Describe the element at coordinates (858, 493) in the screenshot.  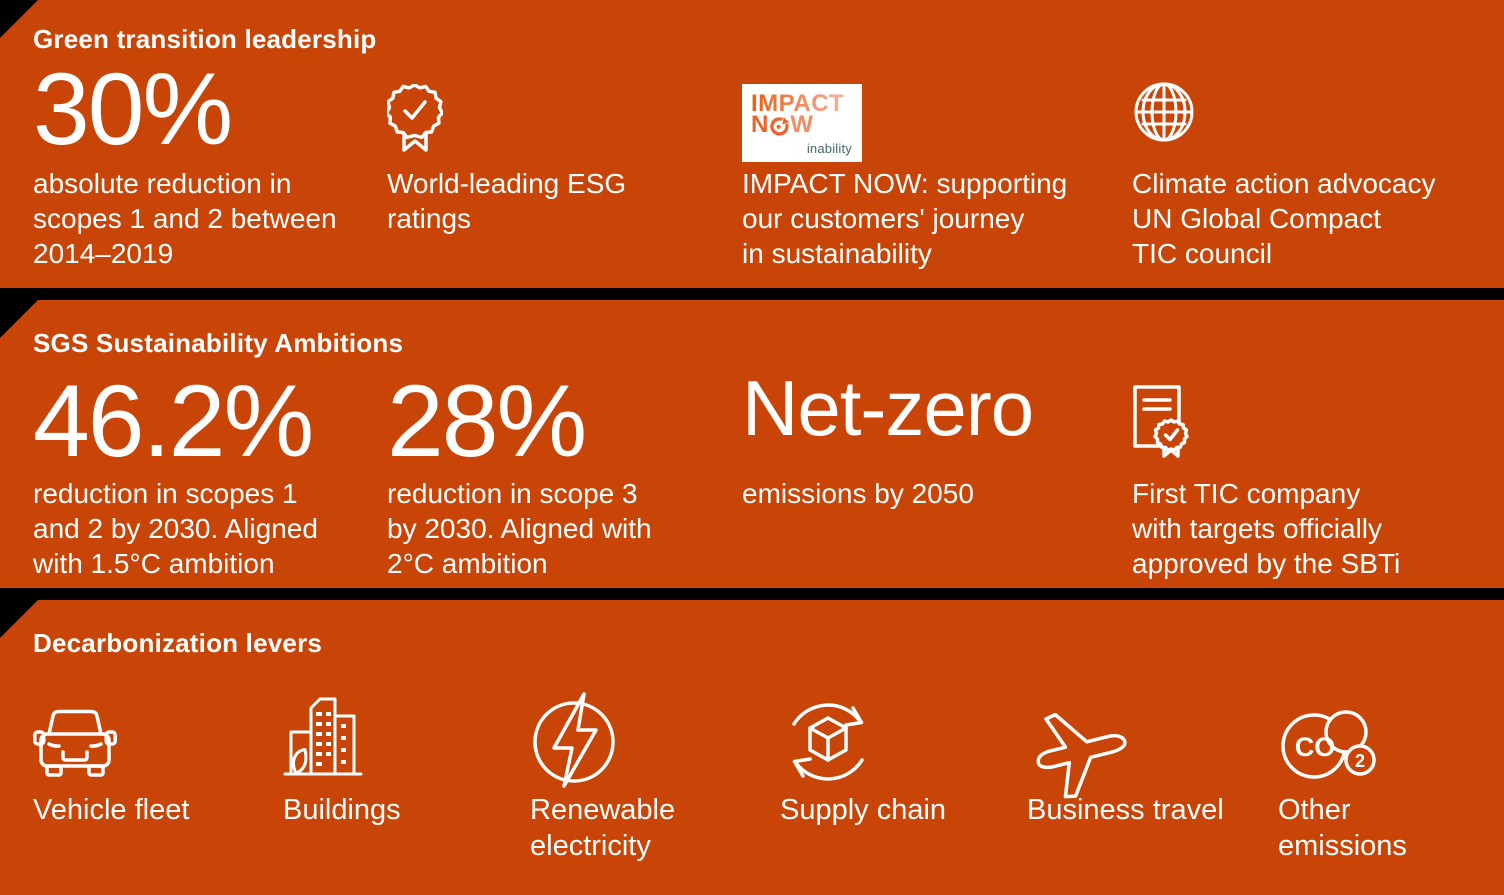
I see `stat-description: emissions by 2050` at that location.